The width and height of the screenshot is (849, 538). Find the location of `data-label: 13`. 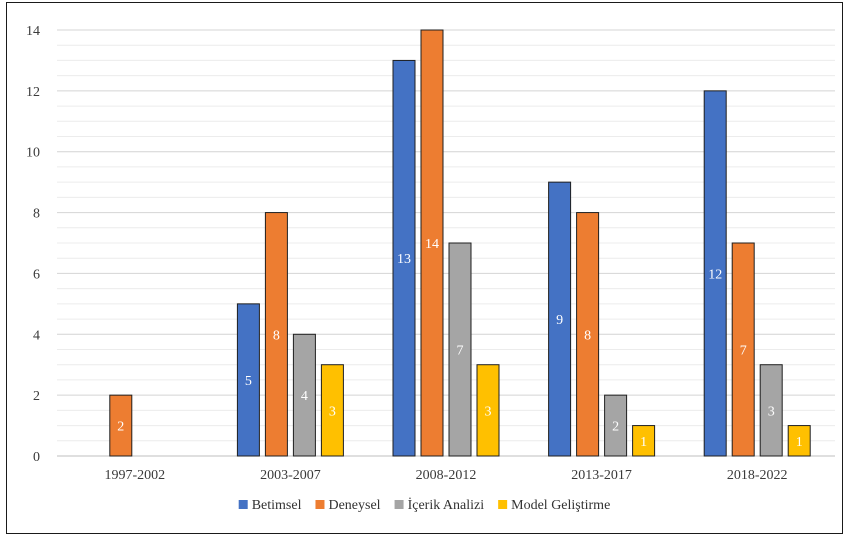

data-label: 13 is located at coordinates (404, 259).